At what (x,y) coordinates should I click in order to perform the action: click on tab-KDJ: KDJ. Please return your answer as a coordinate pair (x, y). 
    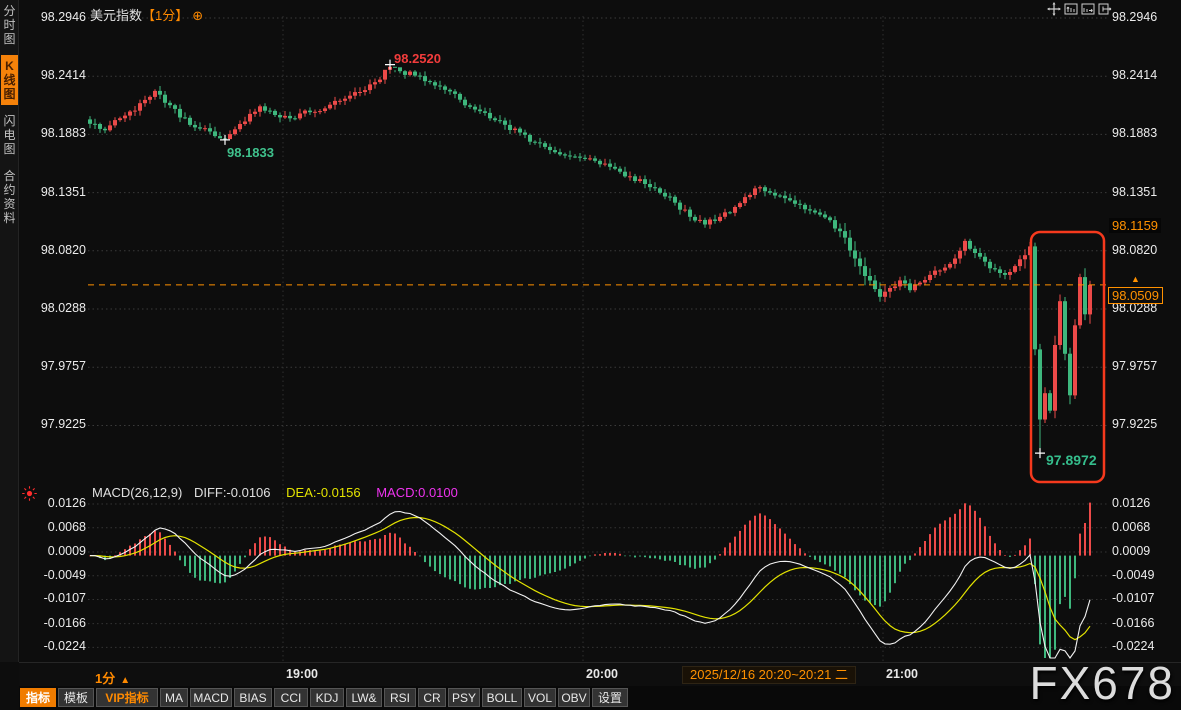
    Looking at the image, I should click on (327, 697).